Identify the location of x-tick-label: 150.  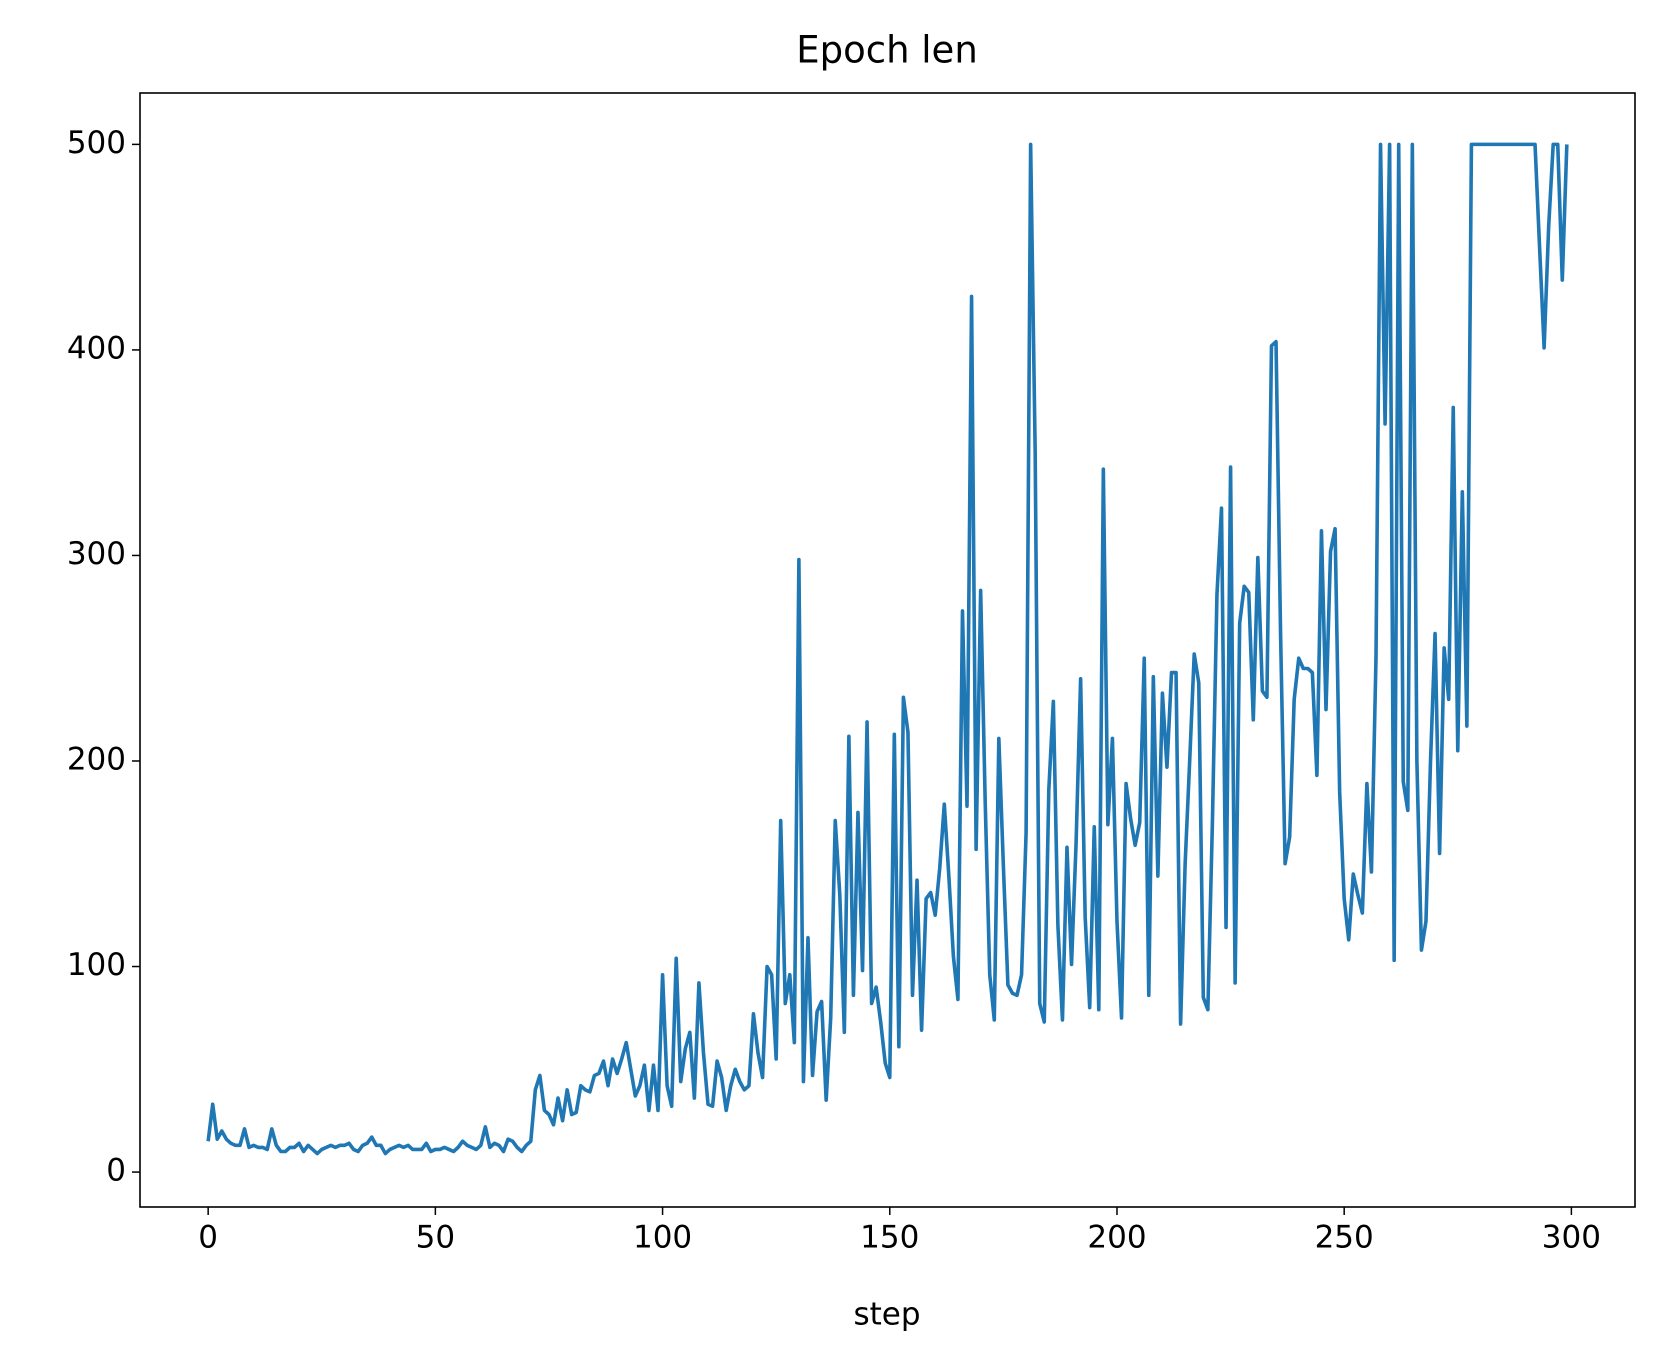
(889, 1238).